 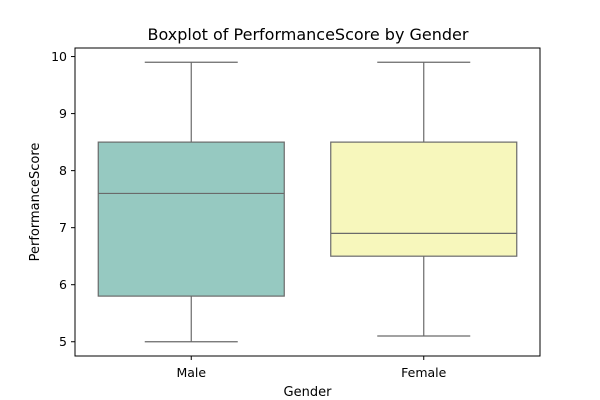 I want to click on box-female, so click(x=424, y=199).